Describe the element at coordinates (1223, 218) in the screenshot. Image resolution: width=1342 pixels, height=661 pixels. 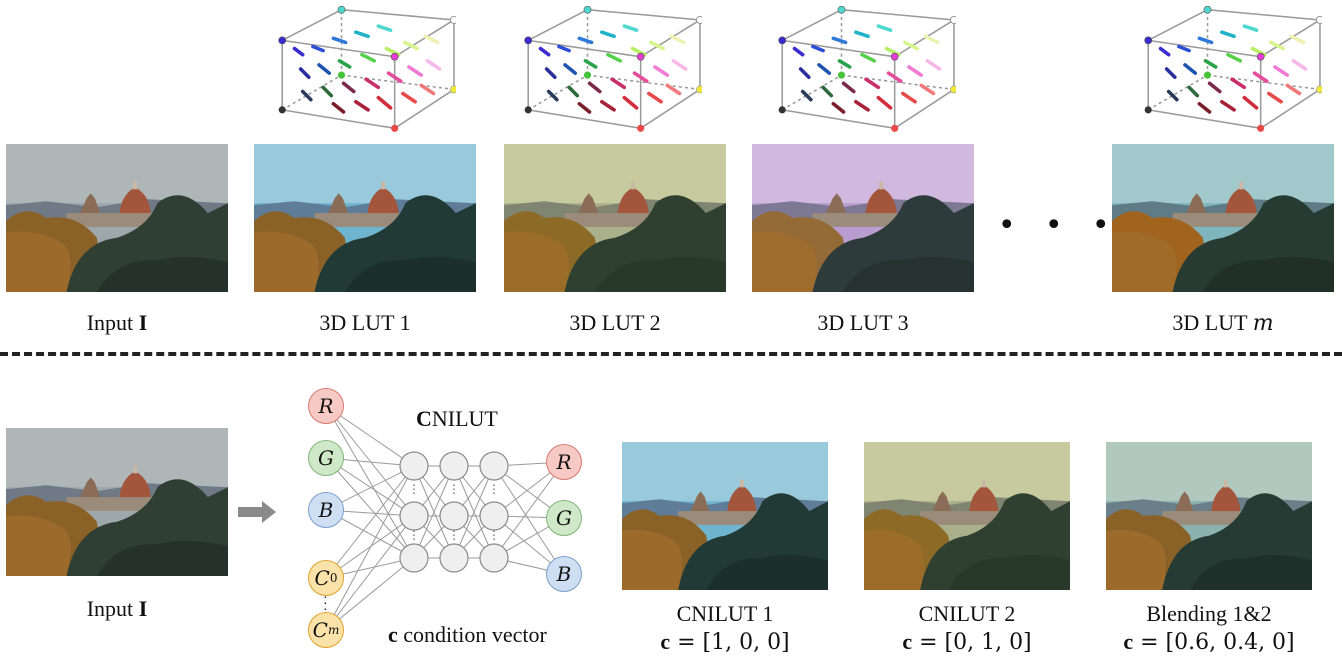
I see `lut-m-photo` at that location.